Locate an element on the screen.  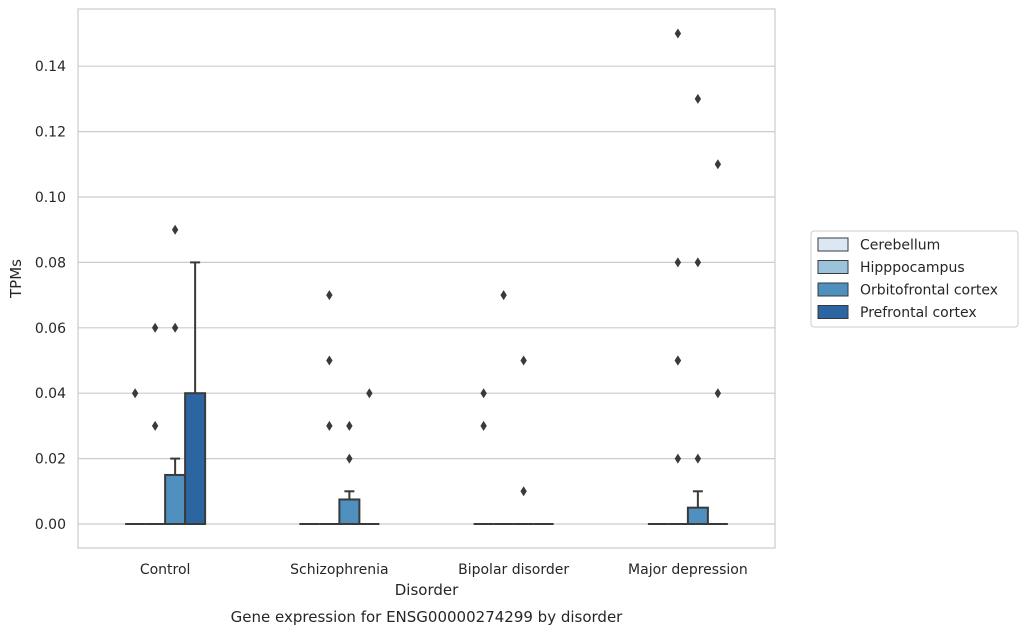
box-orbitofrontal-cortex-major-depression is located at coordinates (697, 309).